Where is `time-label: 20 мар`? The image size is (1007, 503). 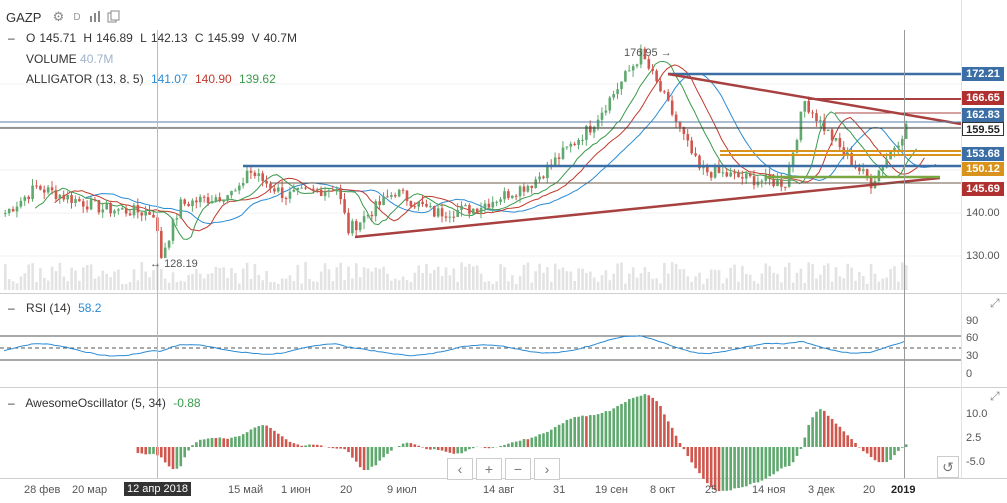
time-label: 20 мар is located at coordinates (90, 490).